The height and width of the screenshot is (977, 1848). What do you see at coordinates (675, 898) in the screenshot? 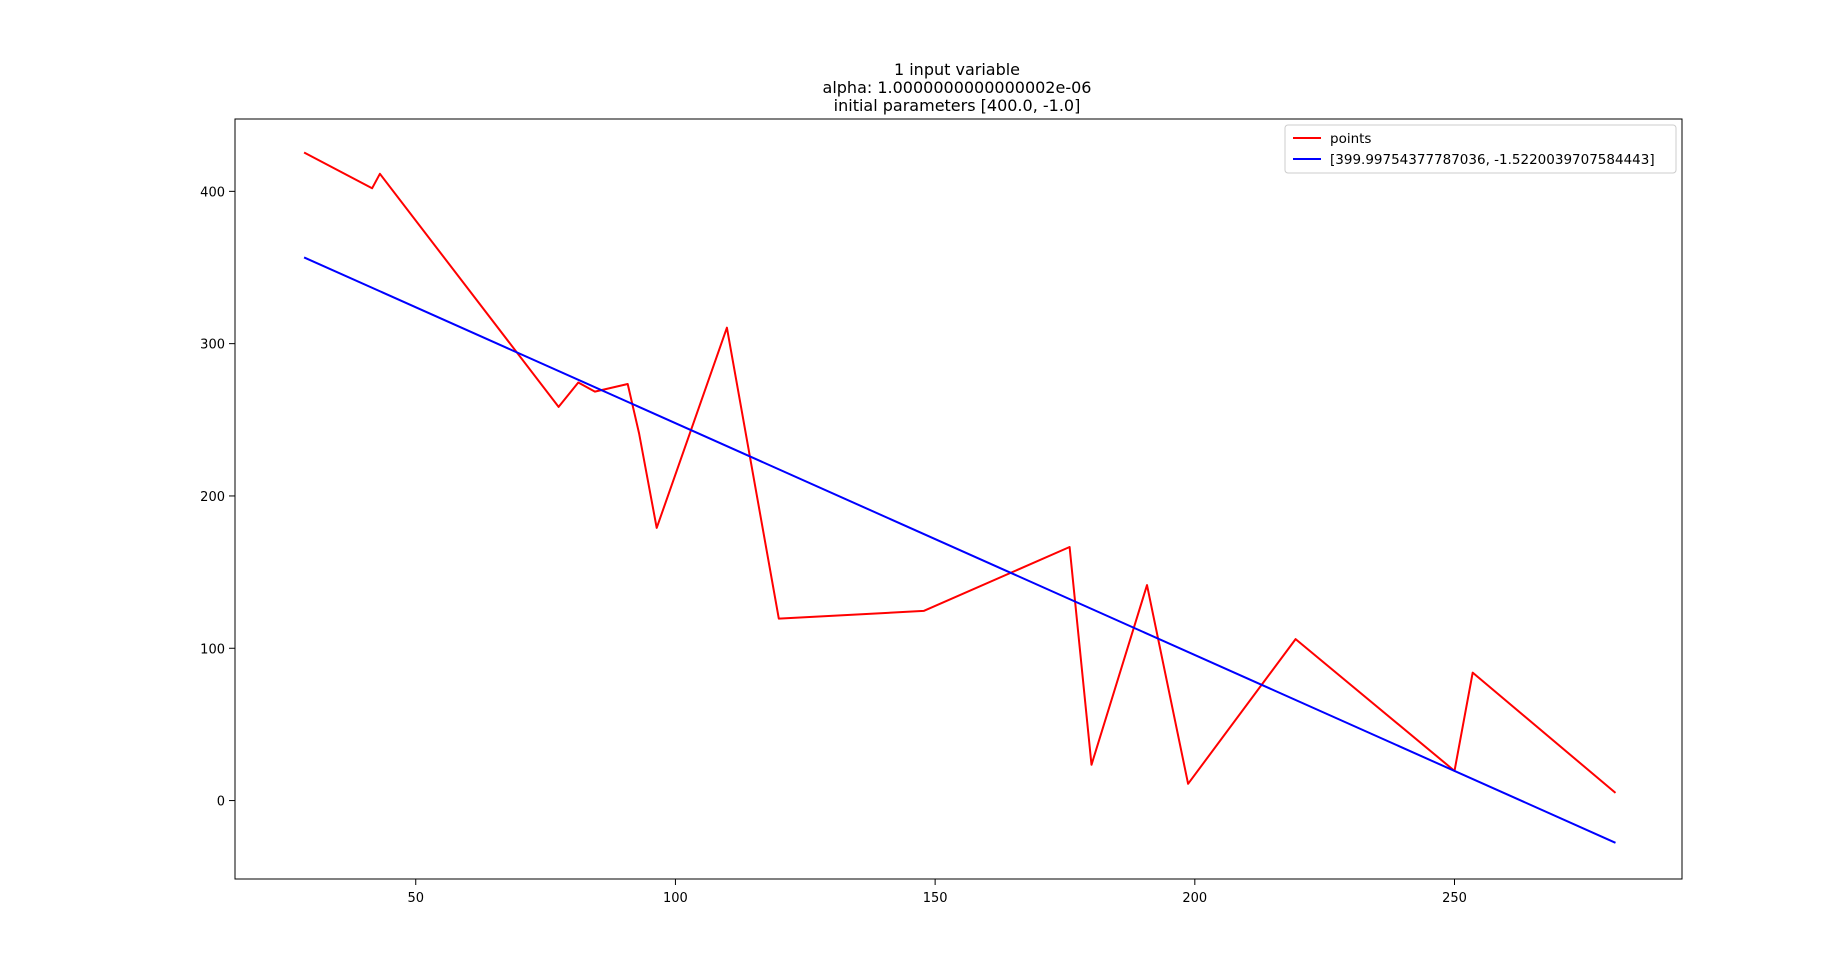
I see `x-tick-label: 100` at bounding box center [675, 898].